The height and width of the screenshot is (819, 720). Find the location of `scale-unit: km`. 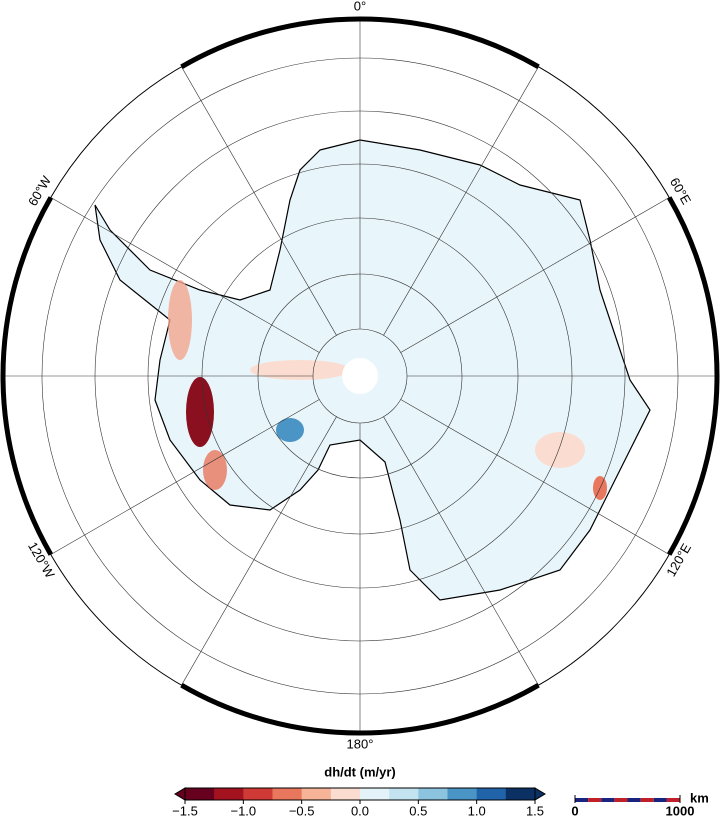

scale-unit: km is located at coordinates (699, 797).